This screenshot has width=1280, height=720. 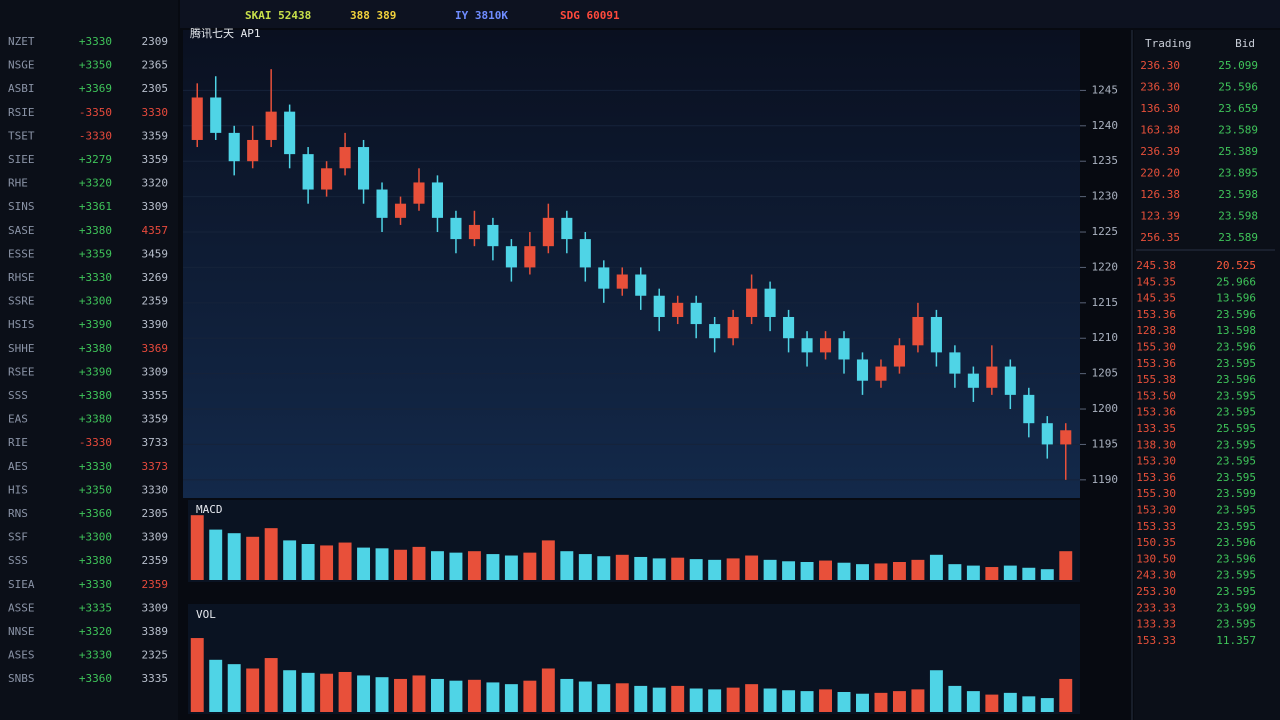 I want to click on price: 3359, so click(x=155, y=135).